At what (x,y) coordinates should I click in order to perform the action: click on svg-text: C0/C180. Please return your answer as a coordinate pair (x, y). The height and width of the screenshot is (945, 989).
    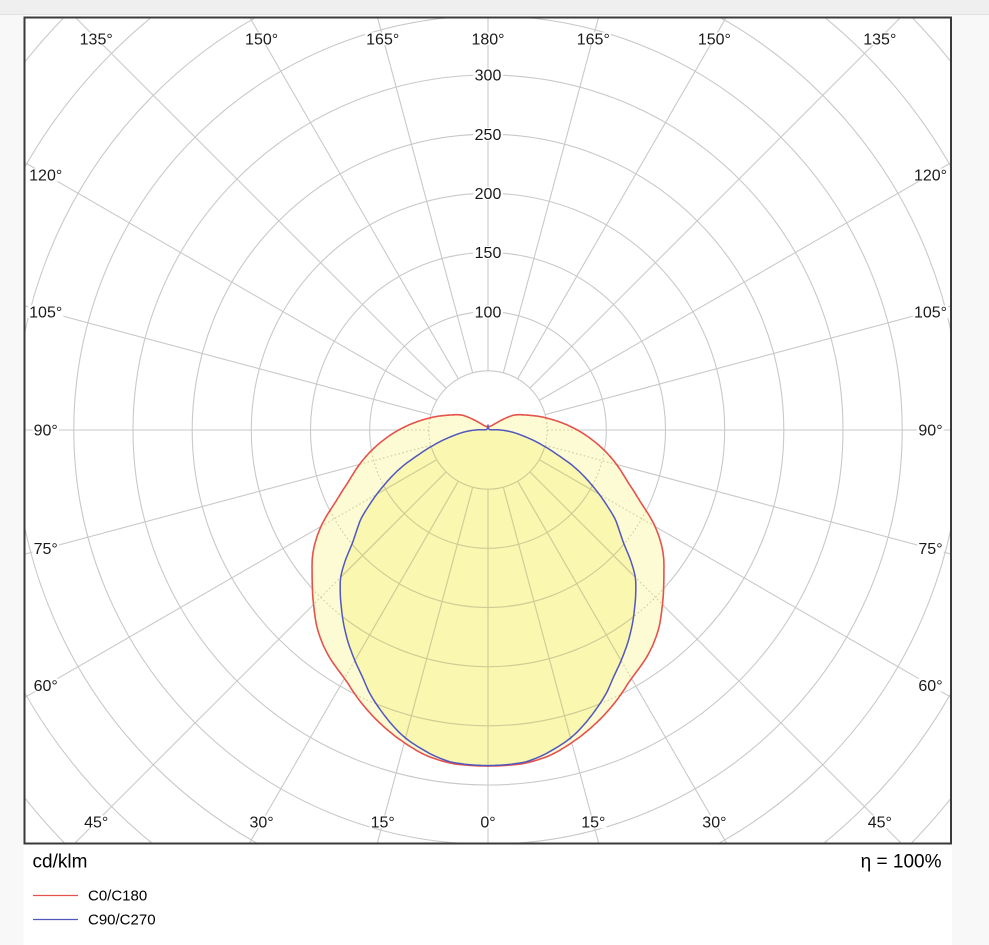
    Looking at the image, I should click on (117, 896).